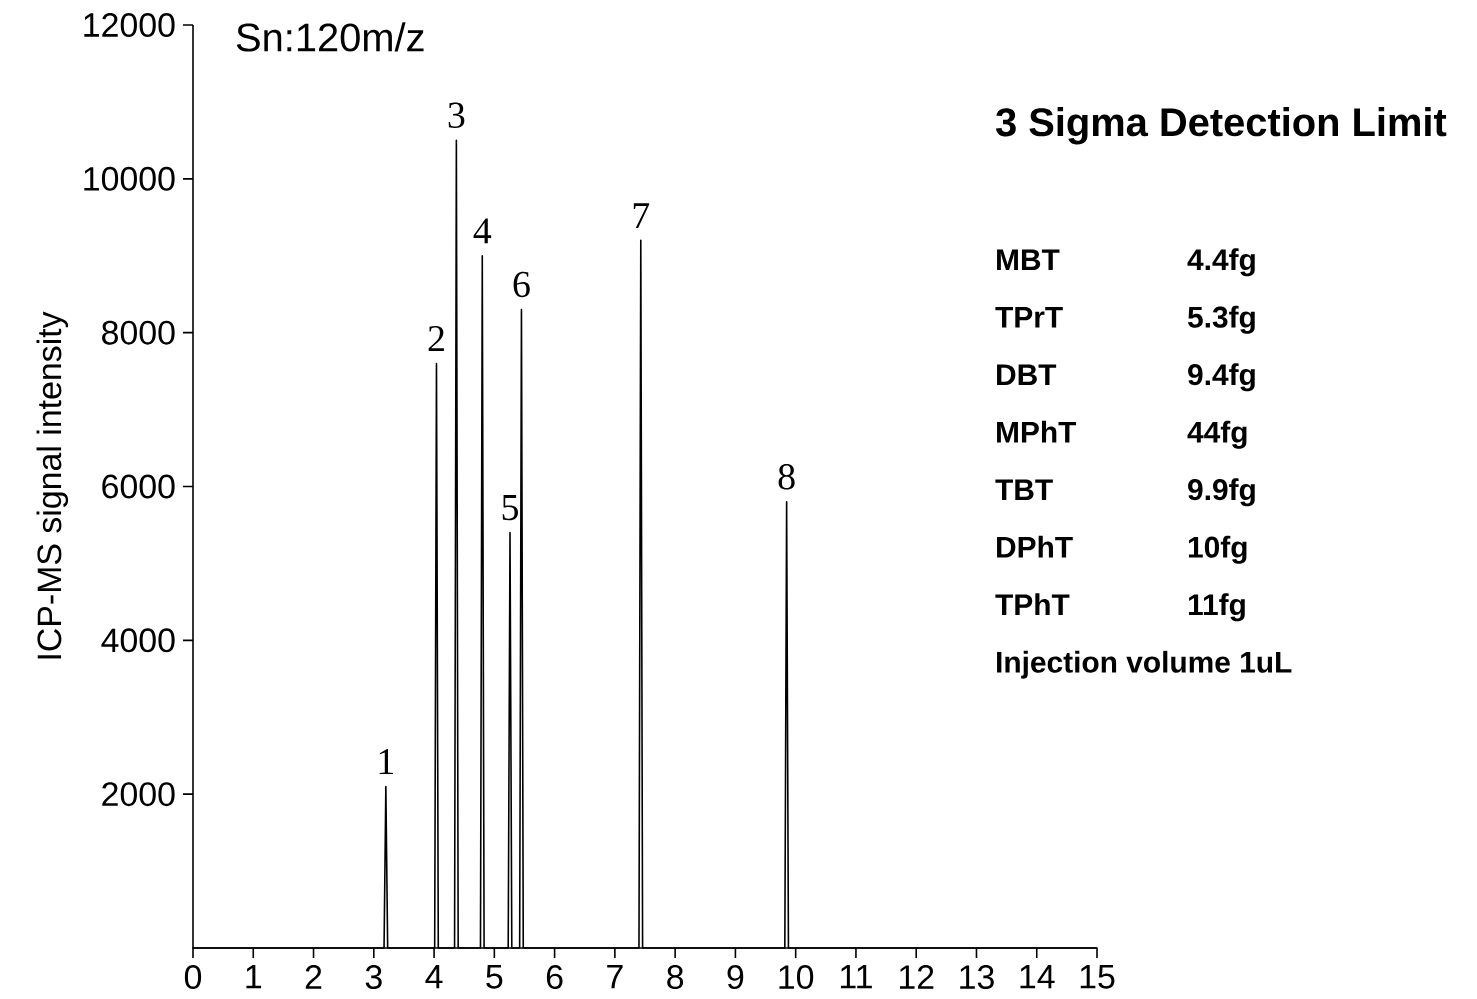 The height and width of the screenshot is (999, 1477). Describe the element at coordinates (916, 977) in the screenshot. I see `x-tick-label: 12` at that location.